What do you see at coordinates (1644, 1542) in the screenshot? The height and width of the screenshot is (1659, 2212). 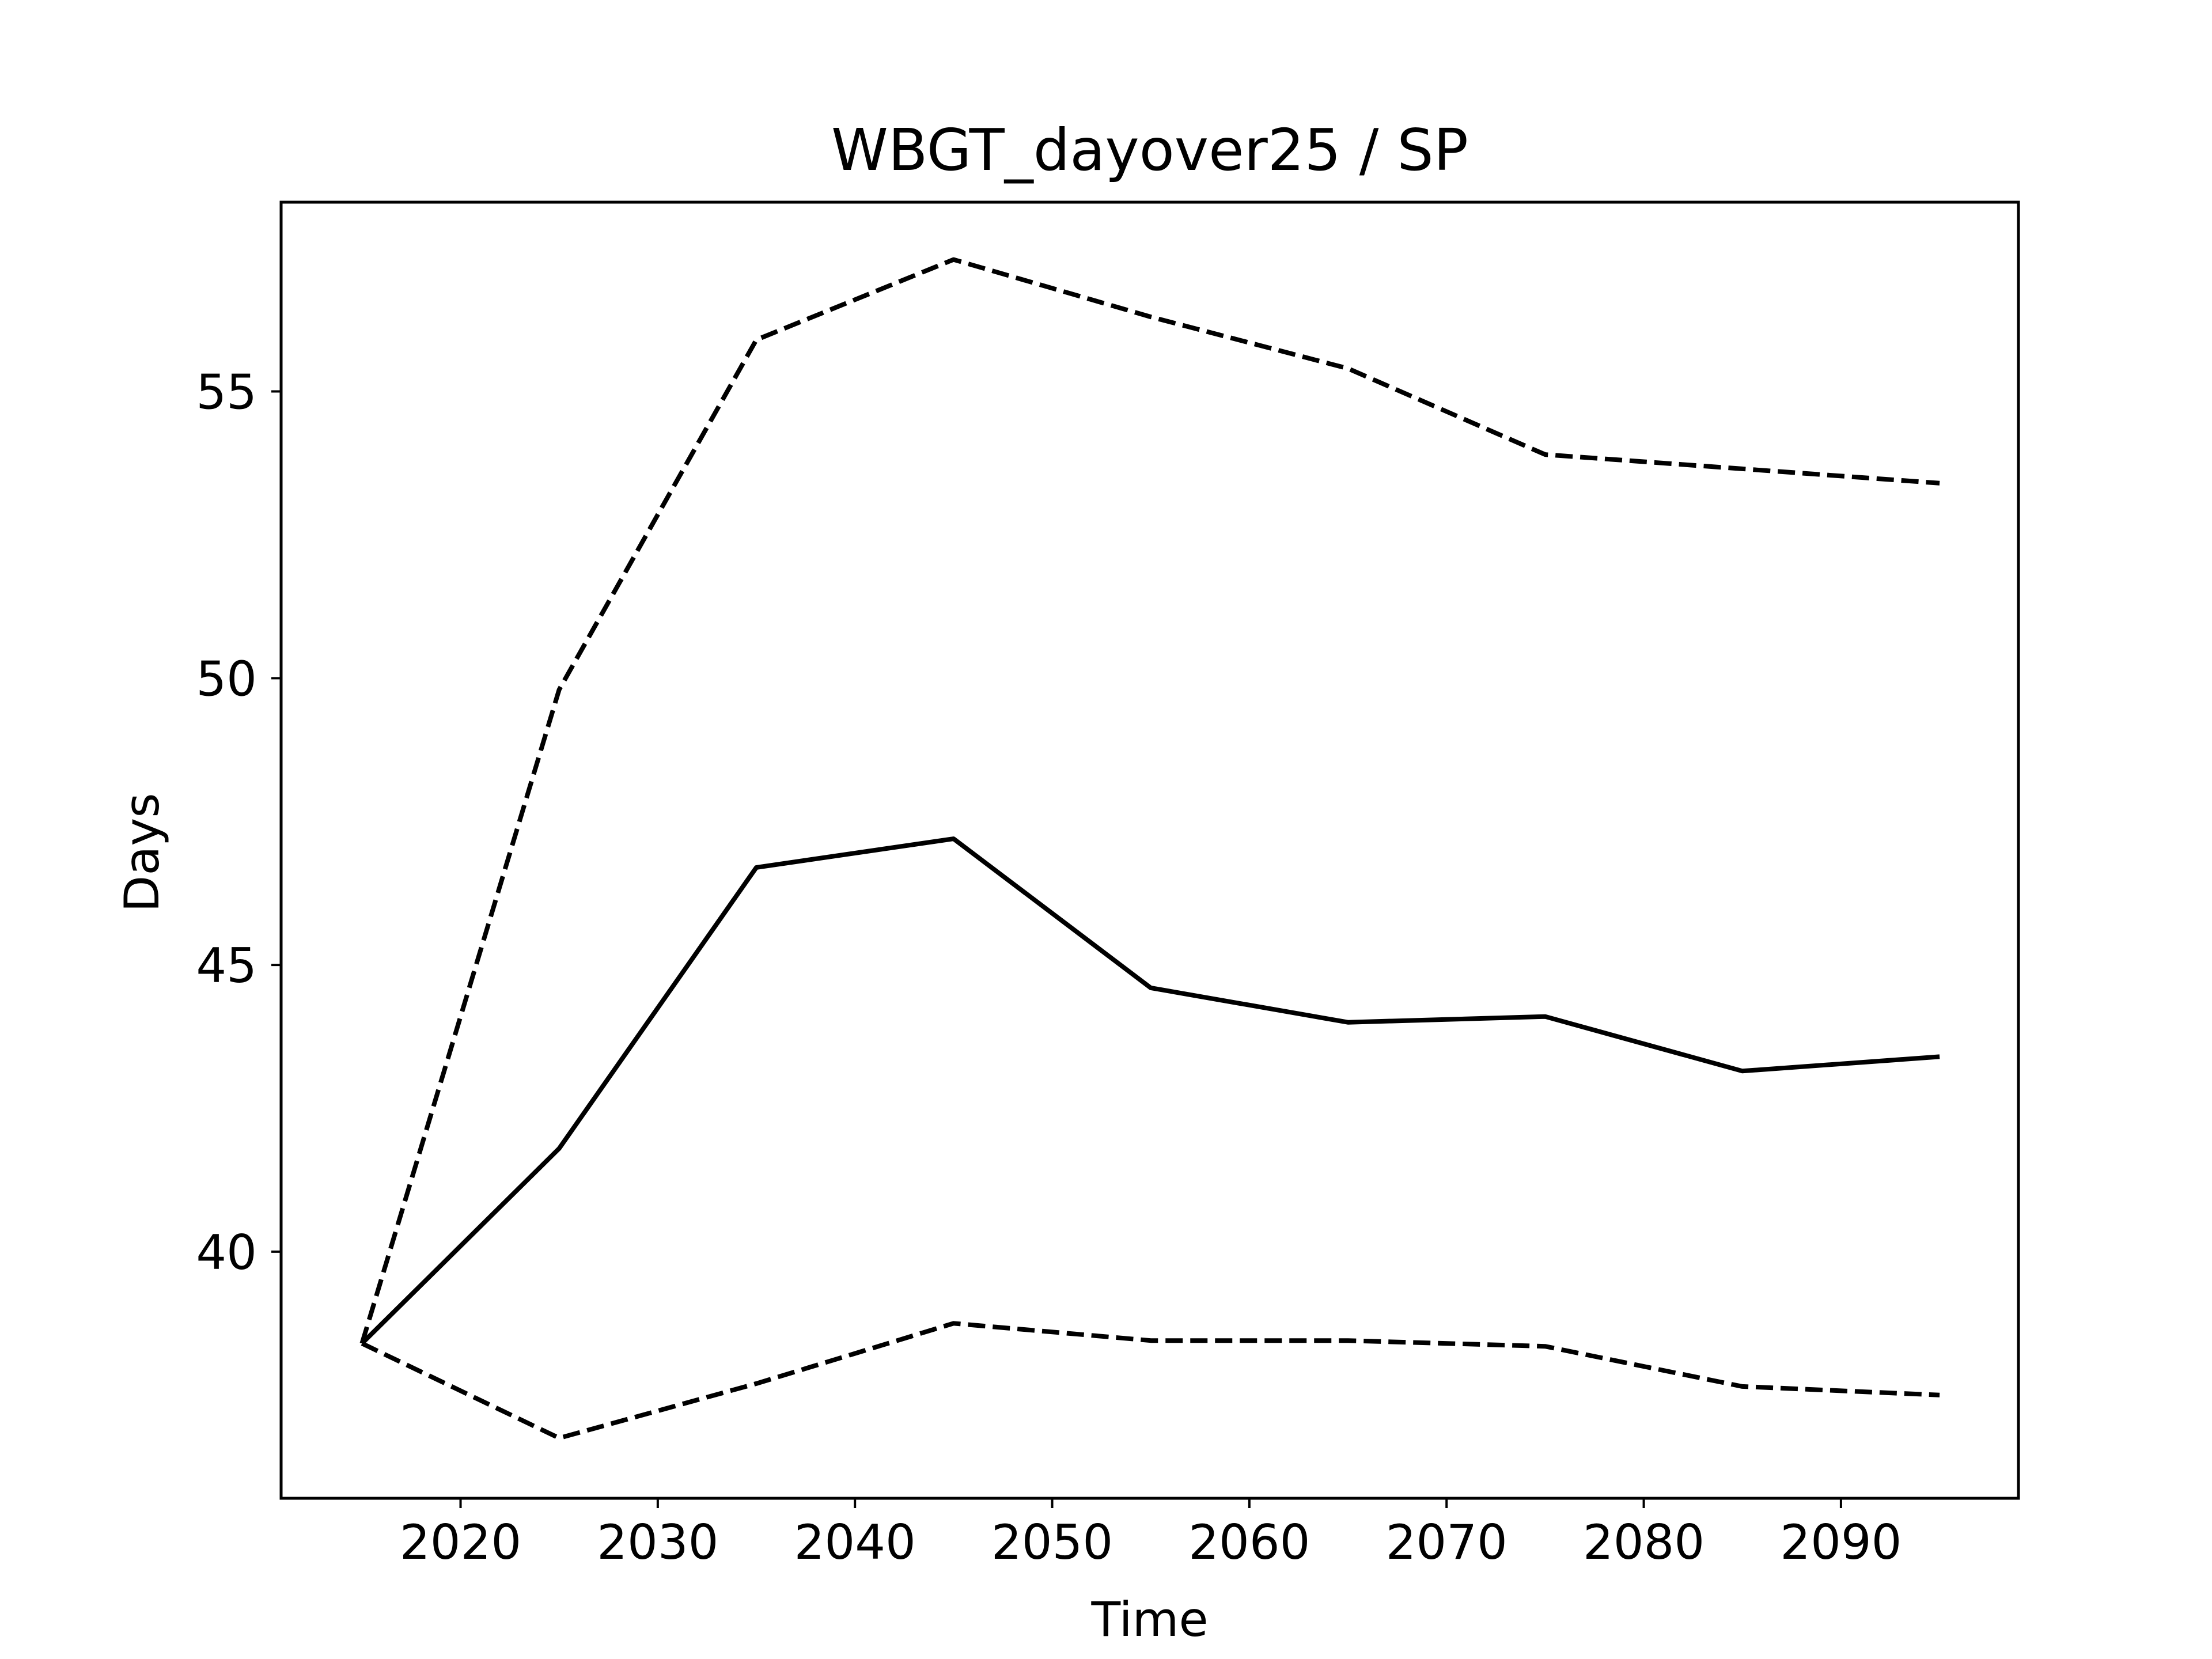 I see `x-tick-label: 2080` at bounding box center [1644, 1542].